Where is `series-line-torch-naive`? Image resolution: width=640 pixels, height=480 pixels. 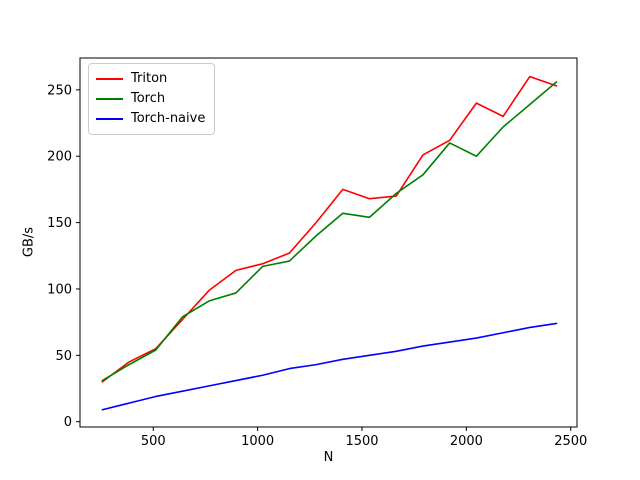
series-line-torch-naive is located at coordinates (329, 366).